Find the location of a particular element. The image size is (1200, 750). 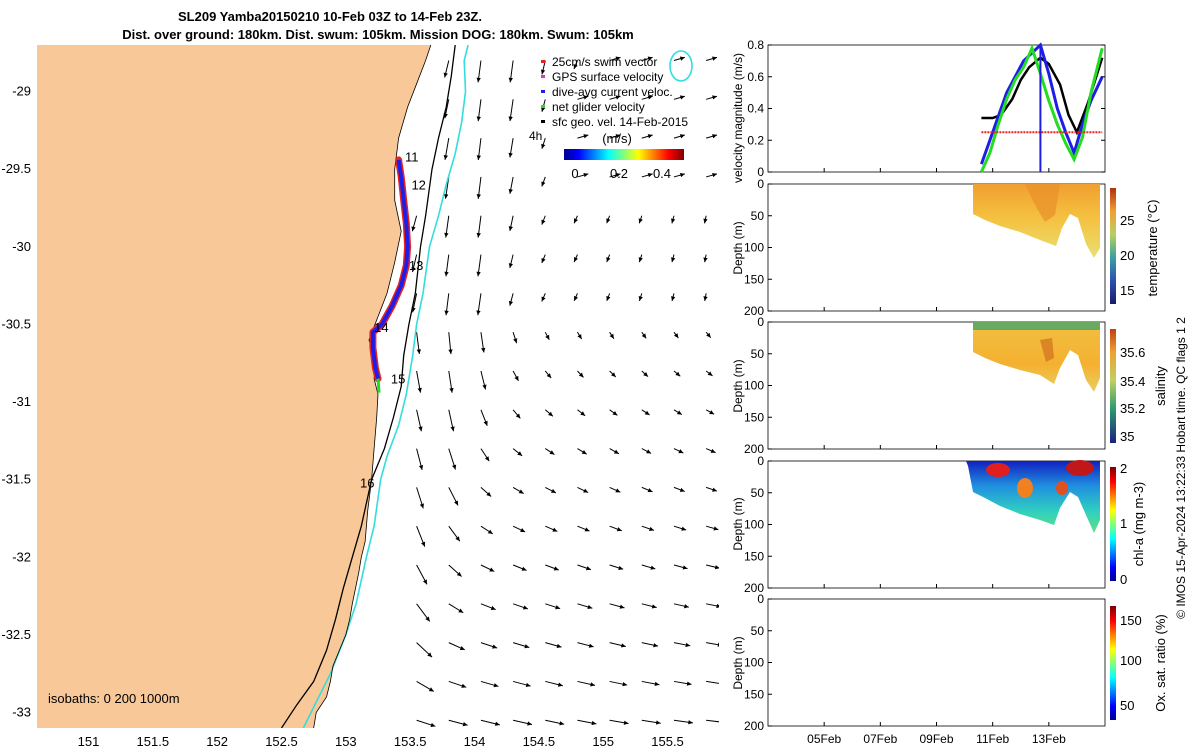

legend-label: dive-avg current veloc. is located at coordinates (612, 92).